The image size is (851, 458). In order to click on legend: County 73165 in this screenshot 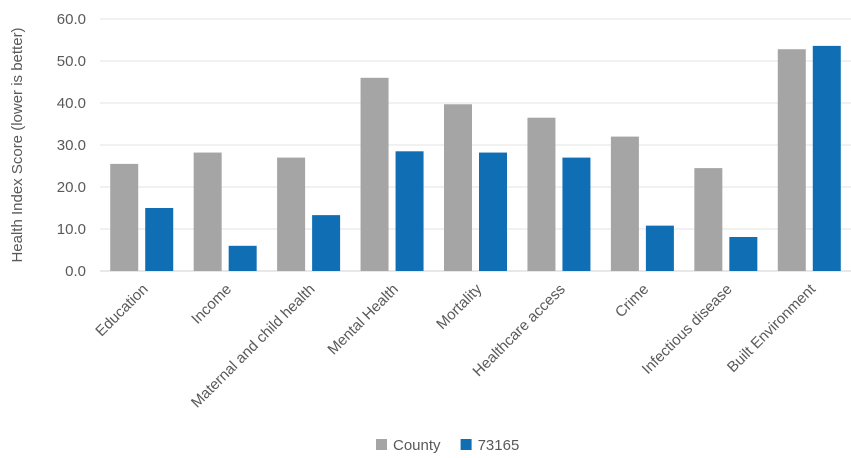, I will do `click(447, 445)`.